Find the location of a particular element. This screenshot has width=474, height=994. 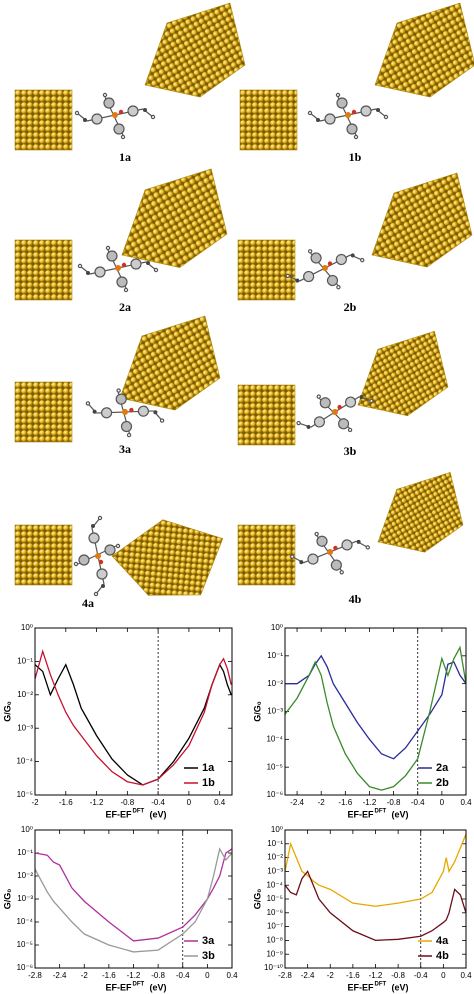

y-tick-label: 10⁻¹⁰ is located at coordinates (273, 967).